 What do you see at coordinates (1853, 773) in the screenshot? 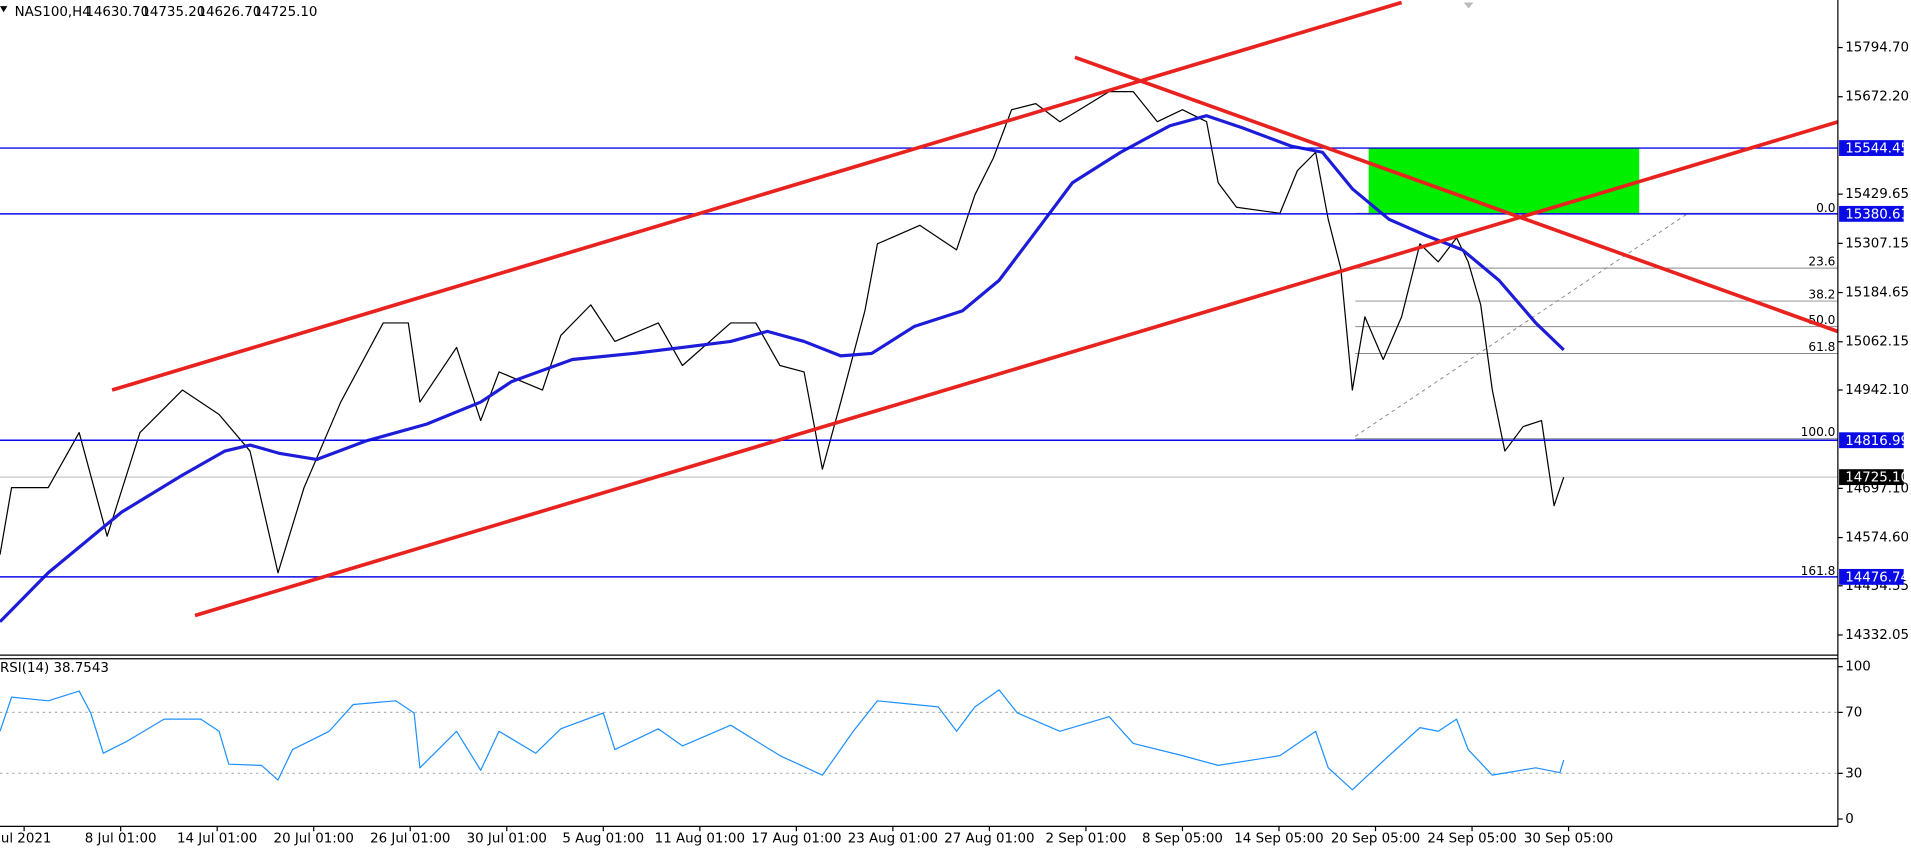
I see `y-tick-label: 30` at bounding box center [1853, 773].